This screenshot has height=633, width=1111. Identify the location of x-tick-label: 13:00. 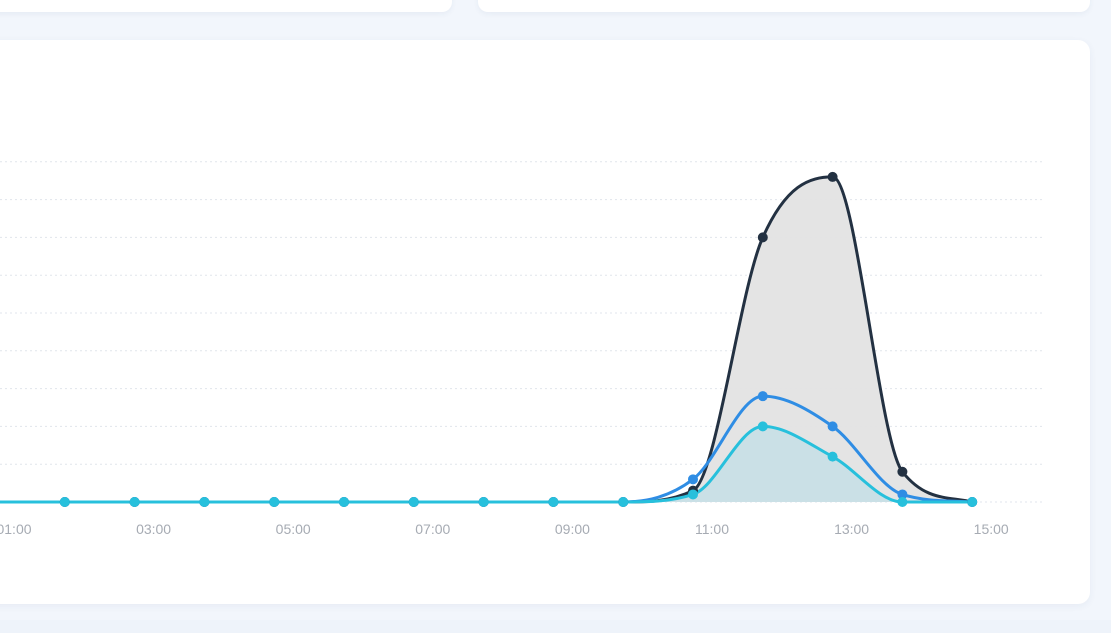
(851, 529).